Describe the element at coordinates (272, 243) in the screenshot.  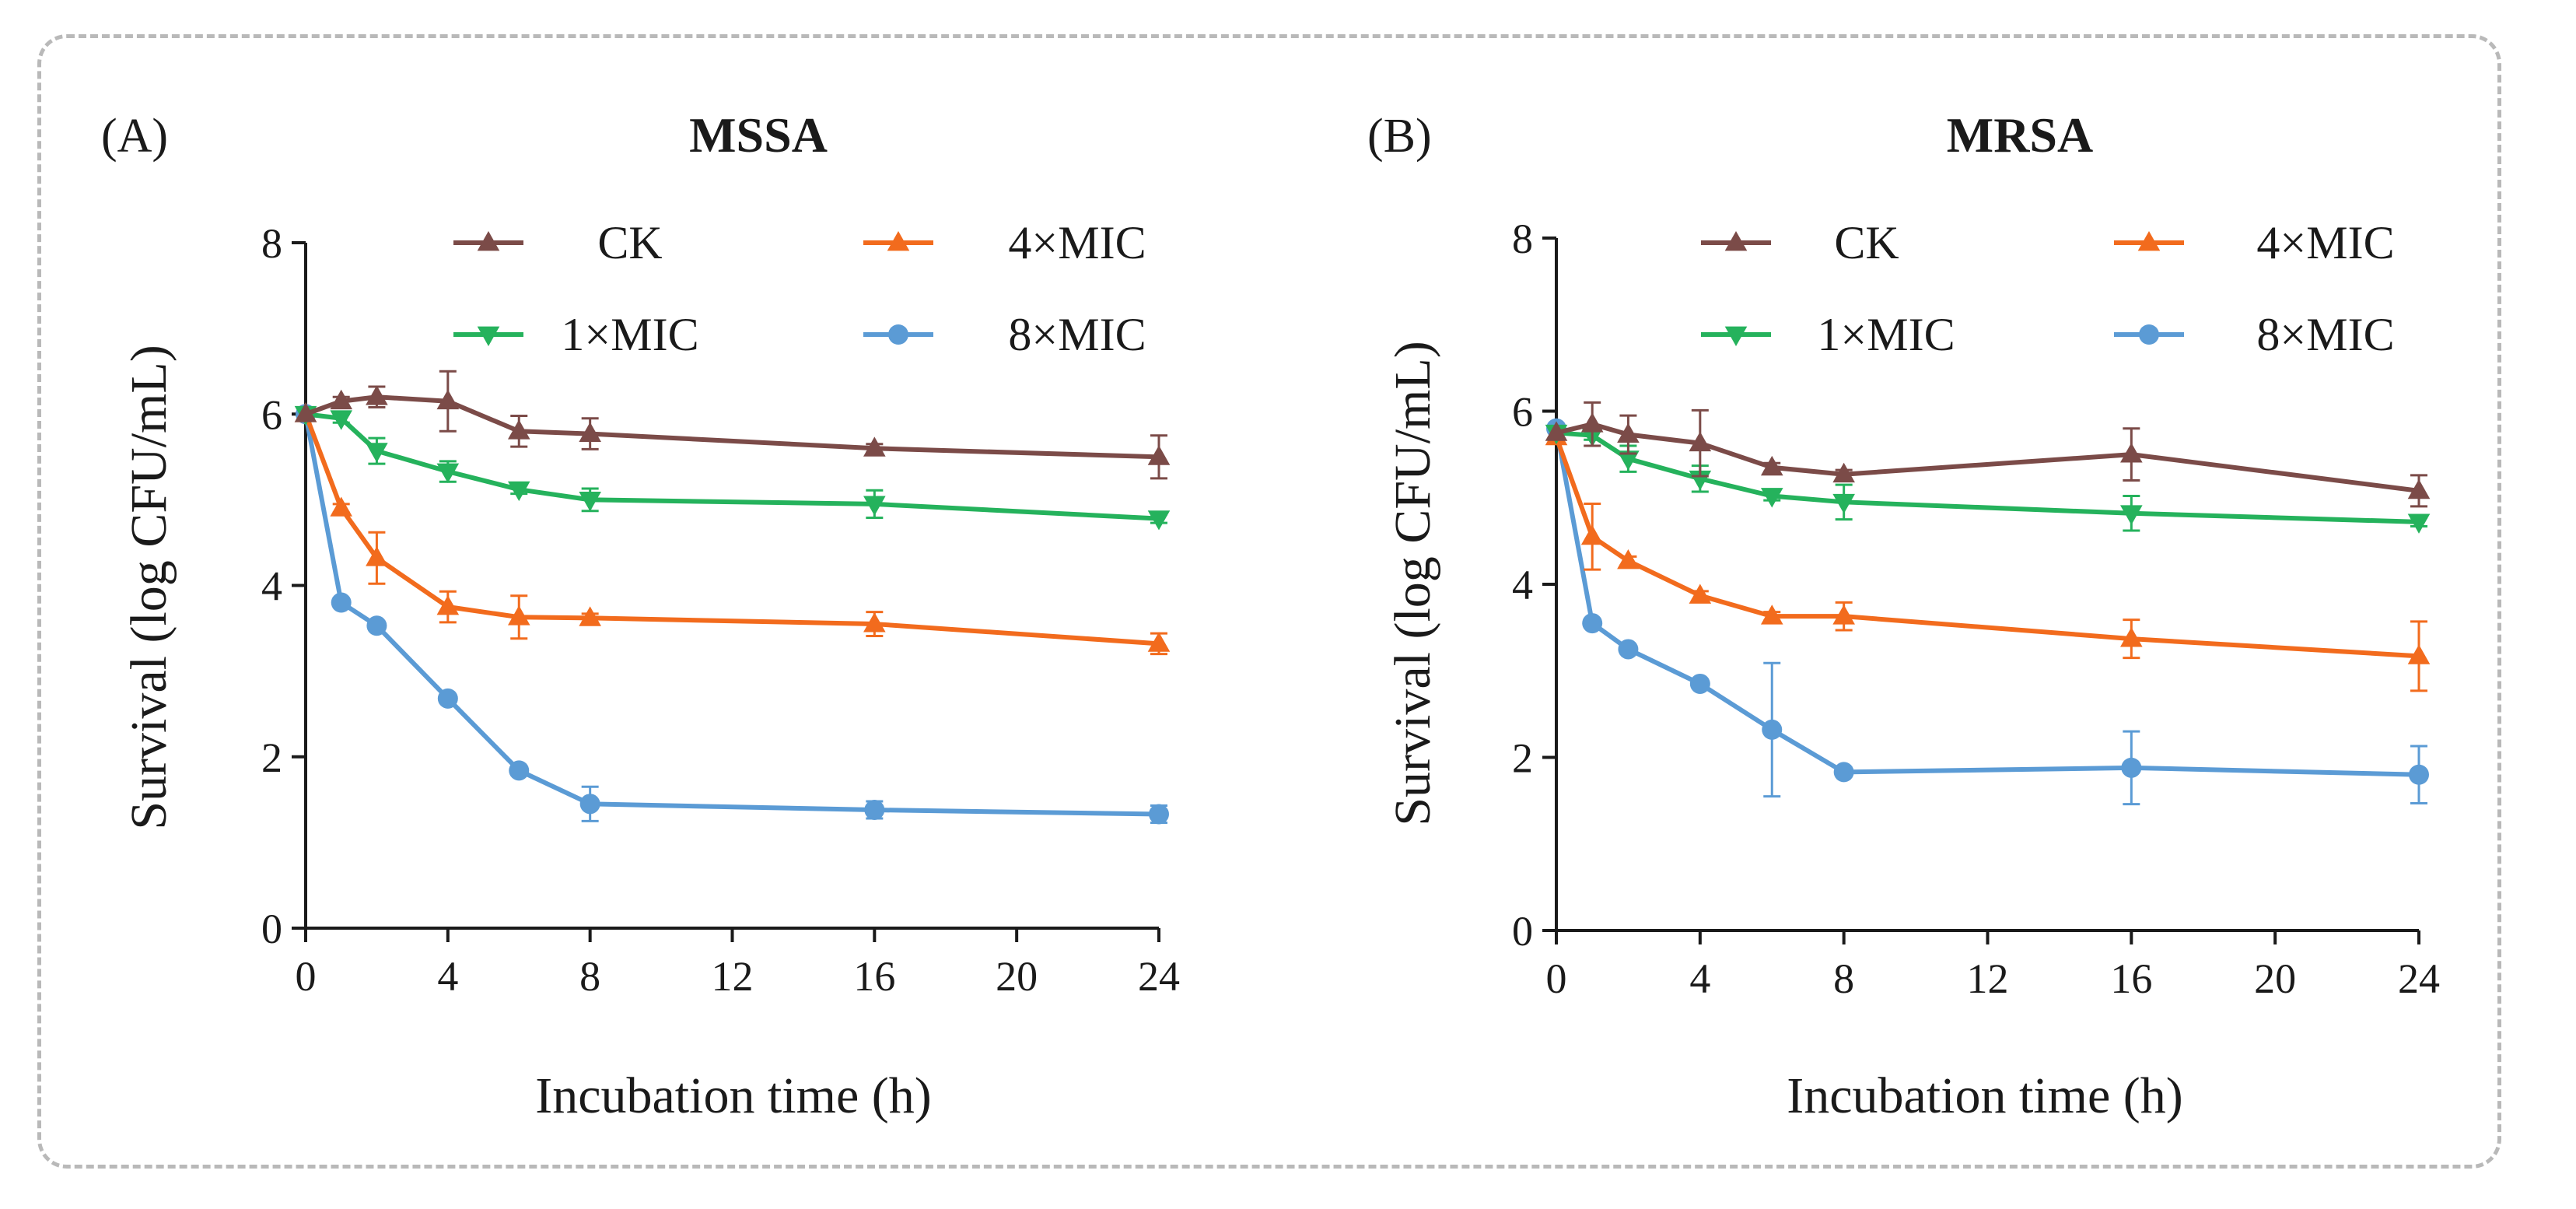
I see `panel-a-y-tick-label: 8` at that location.